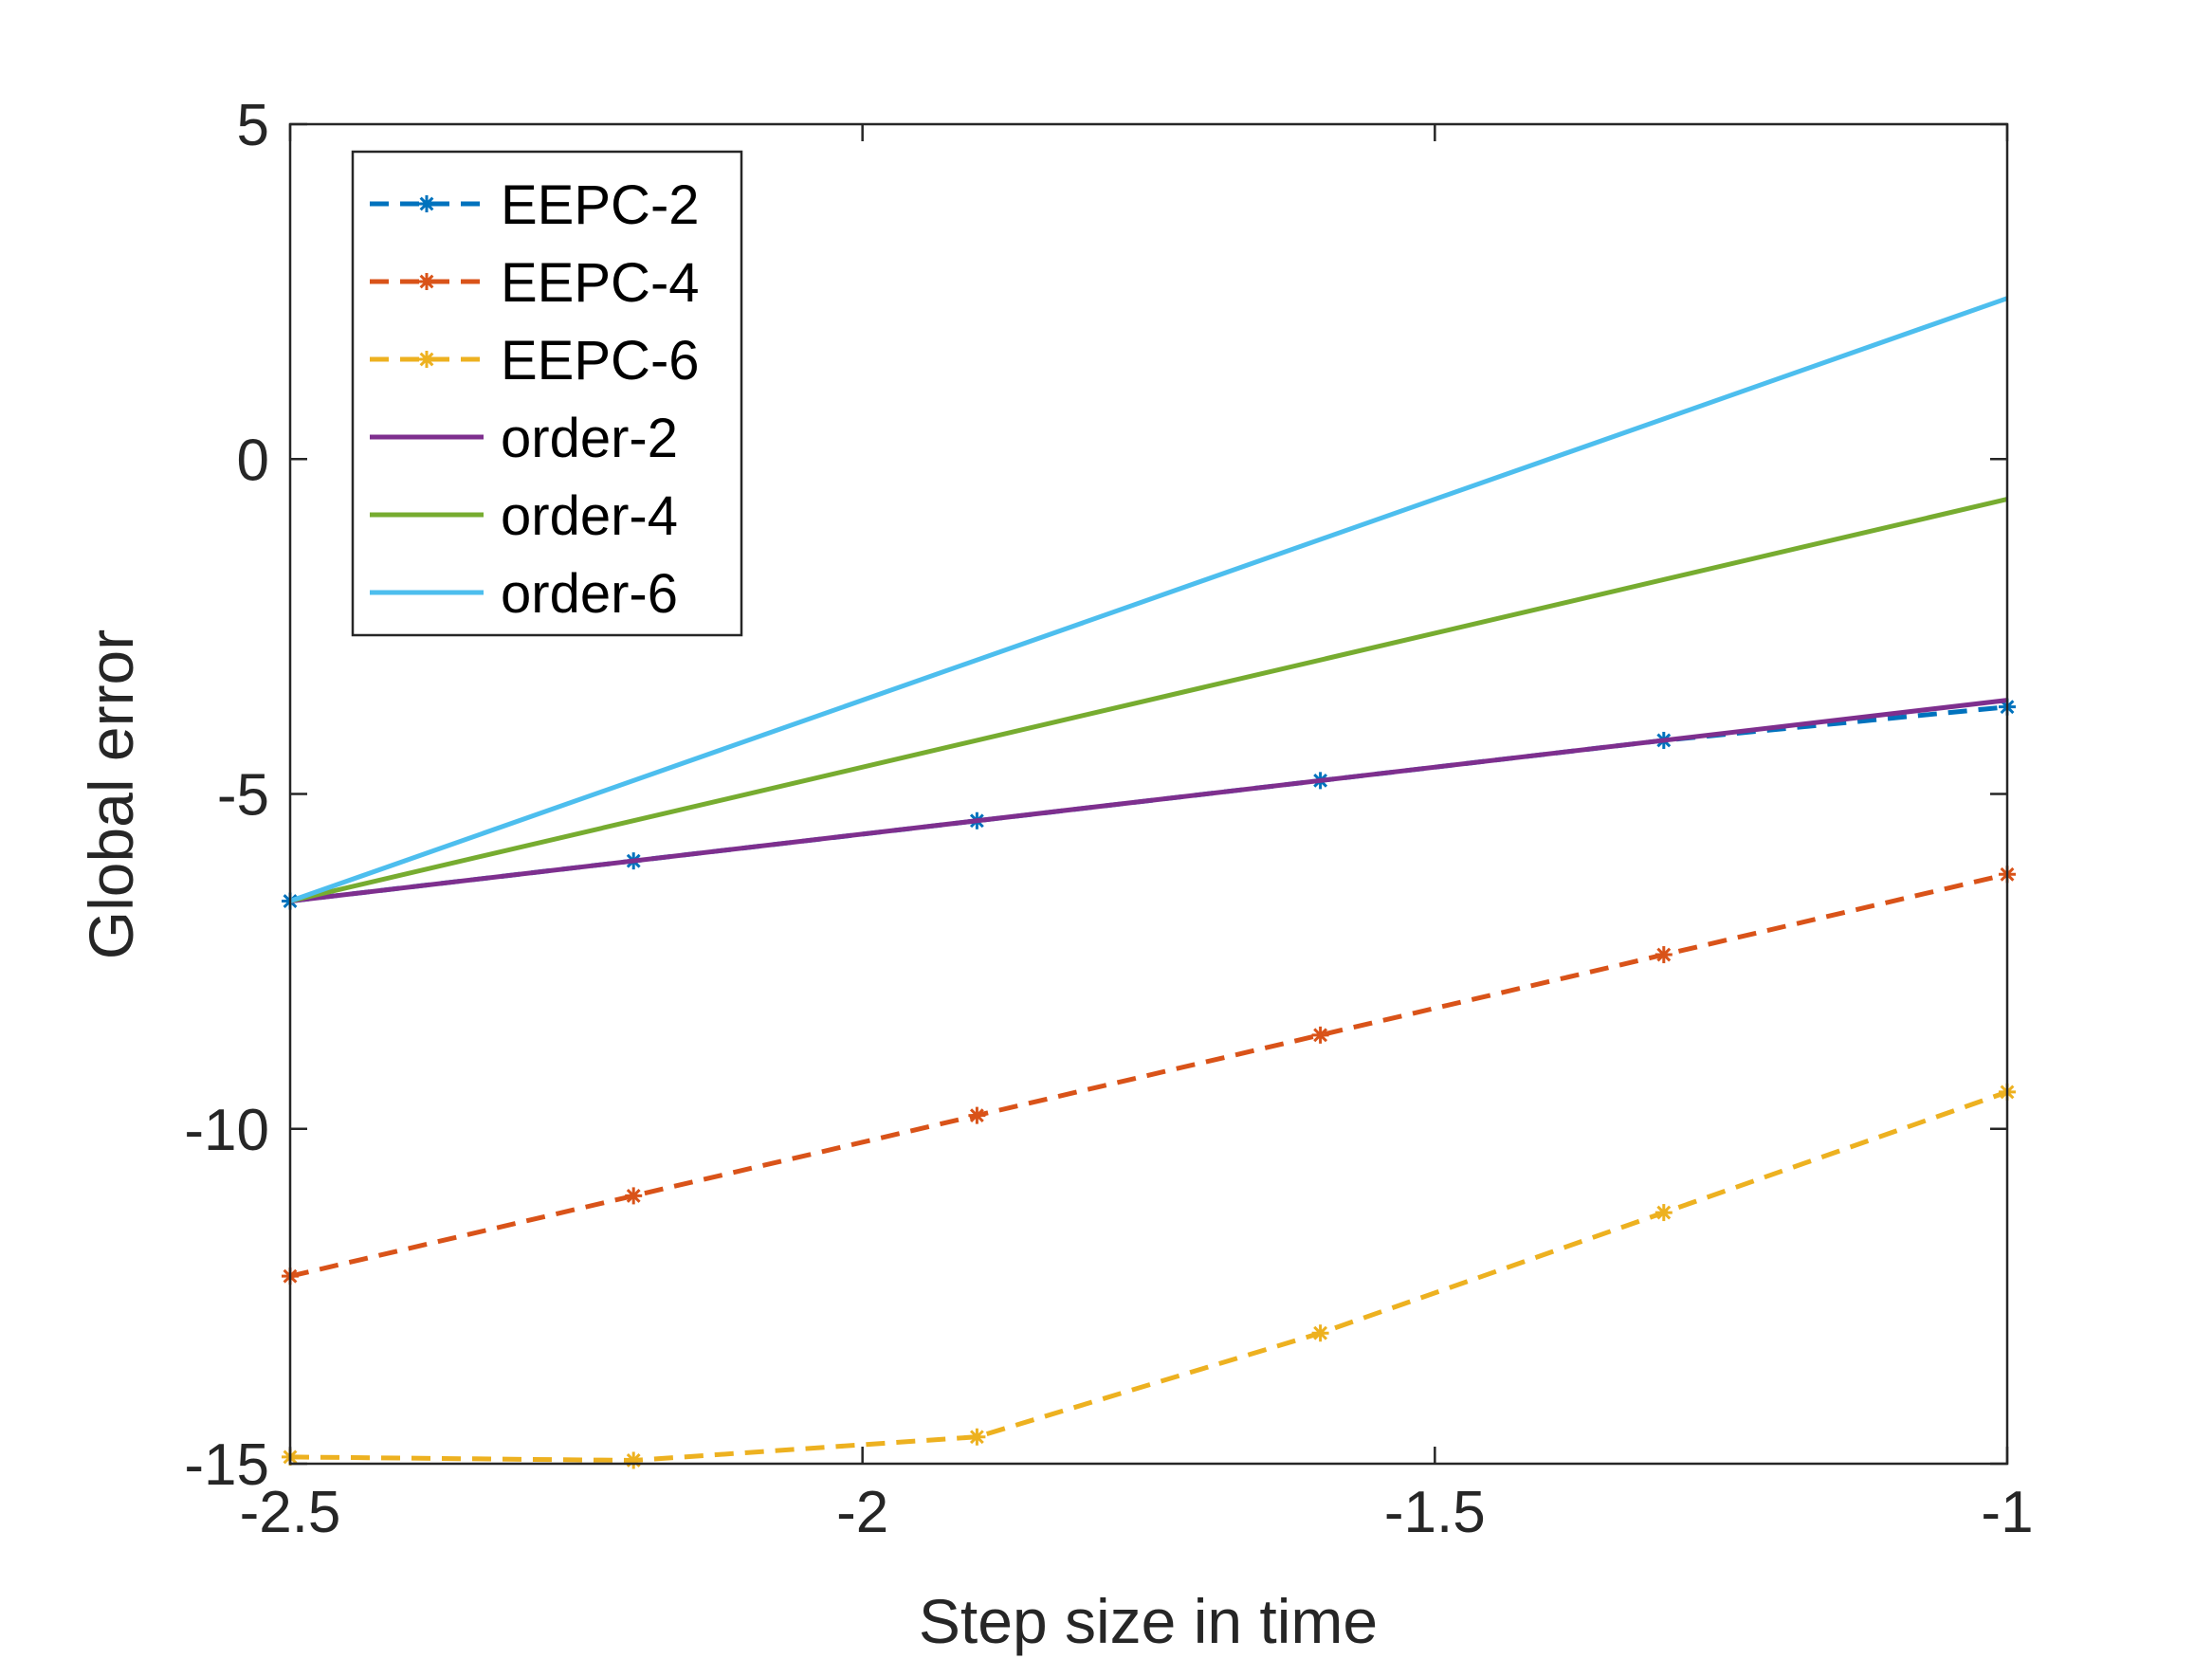 This screenshot has height=1659, width=2212. I want to click on y-tick-label: 5, so click(253, 125).